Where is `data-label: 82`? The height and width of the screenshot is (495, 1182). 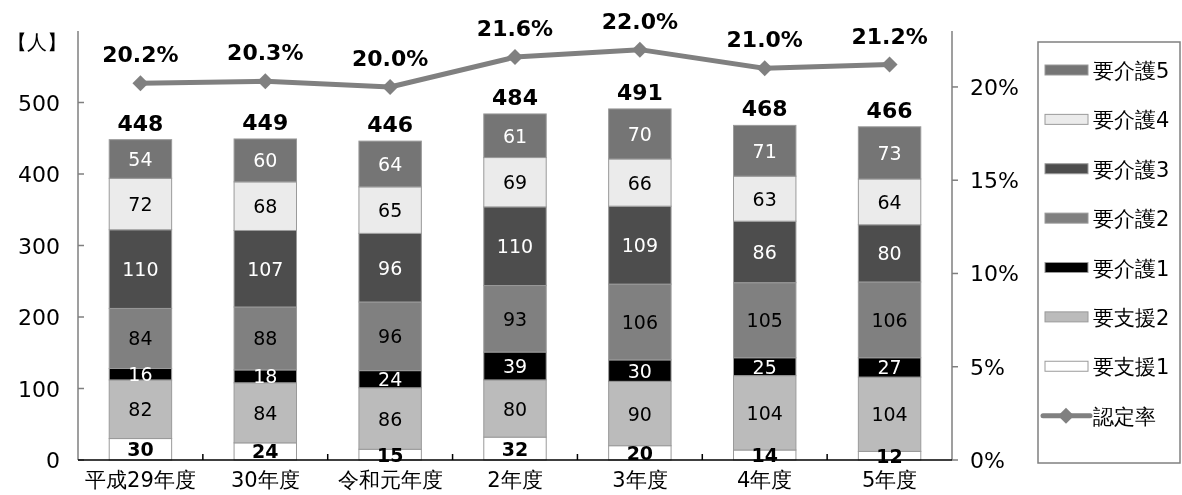 data-label: 82 is located at coordinates (140, 409).